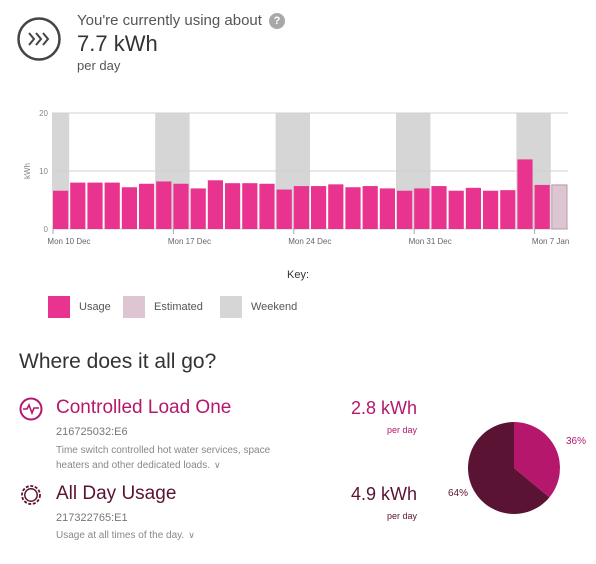  I want to click on y-tick-label: 20, so click(43, 113).